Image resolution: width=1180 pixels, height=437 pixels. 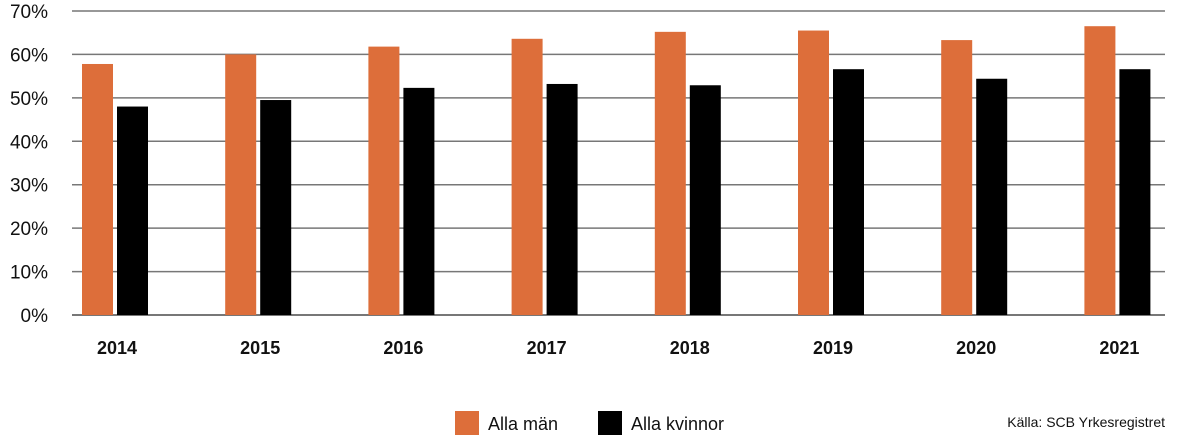 I want to click on x-tick-label: 2016, so click(x=403, y=348).